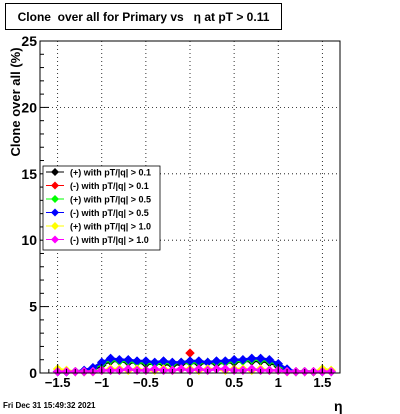  I want to click on x-axis-label: η, so click(338, 406).